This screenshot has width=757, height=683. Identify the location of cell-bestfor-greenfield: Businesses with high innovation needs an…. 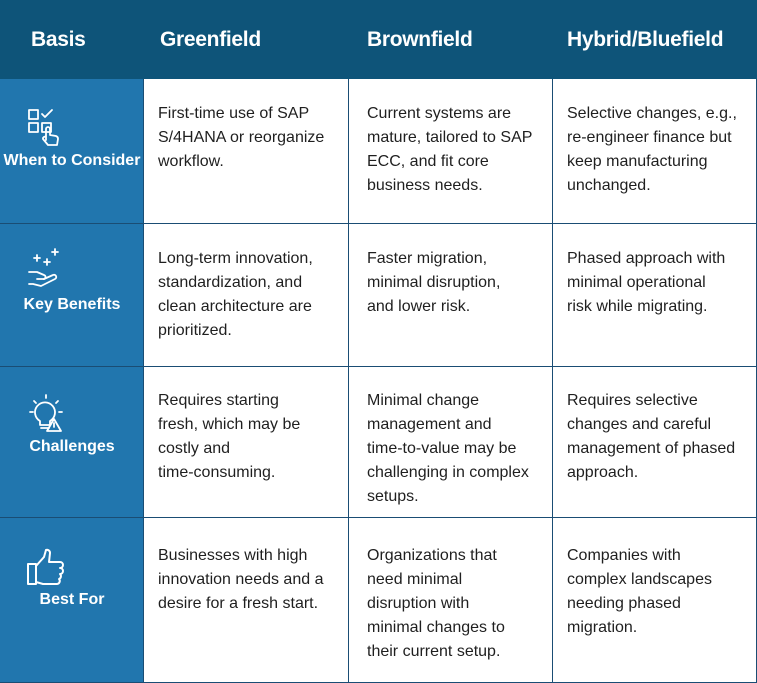
(241, 579).